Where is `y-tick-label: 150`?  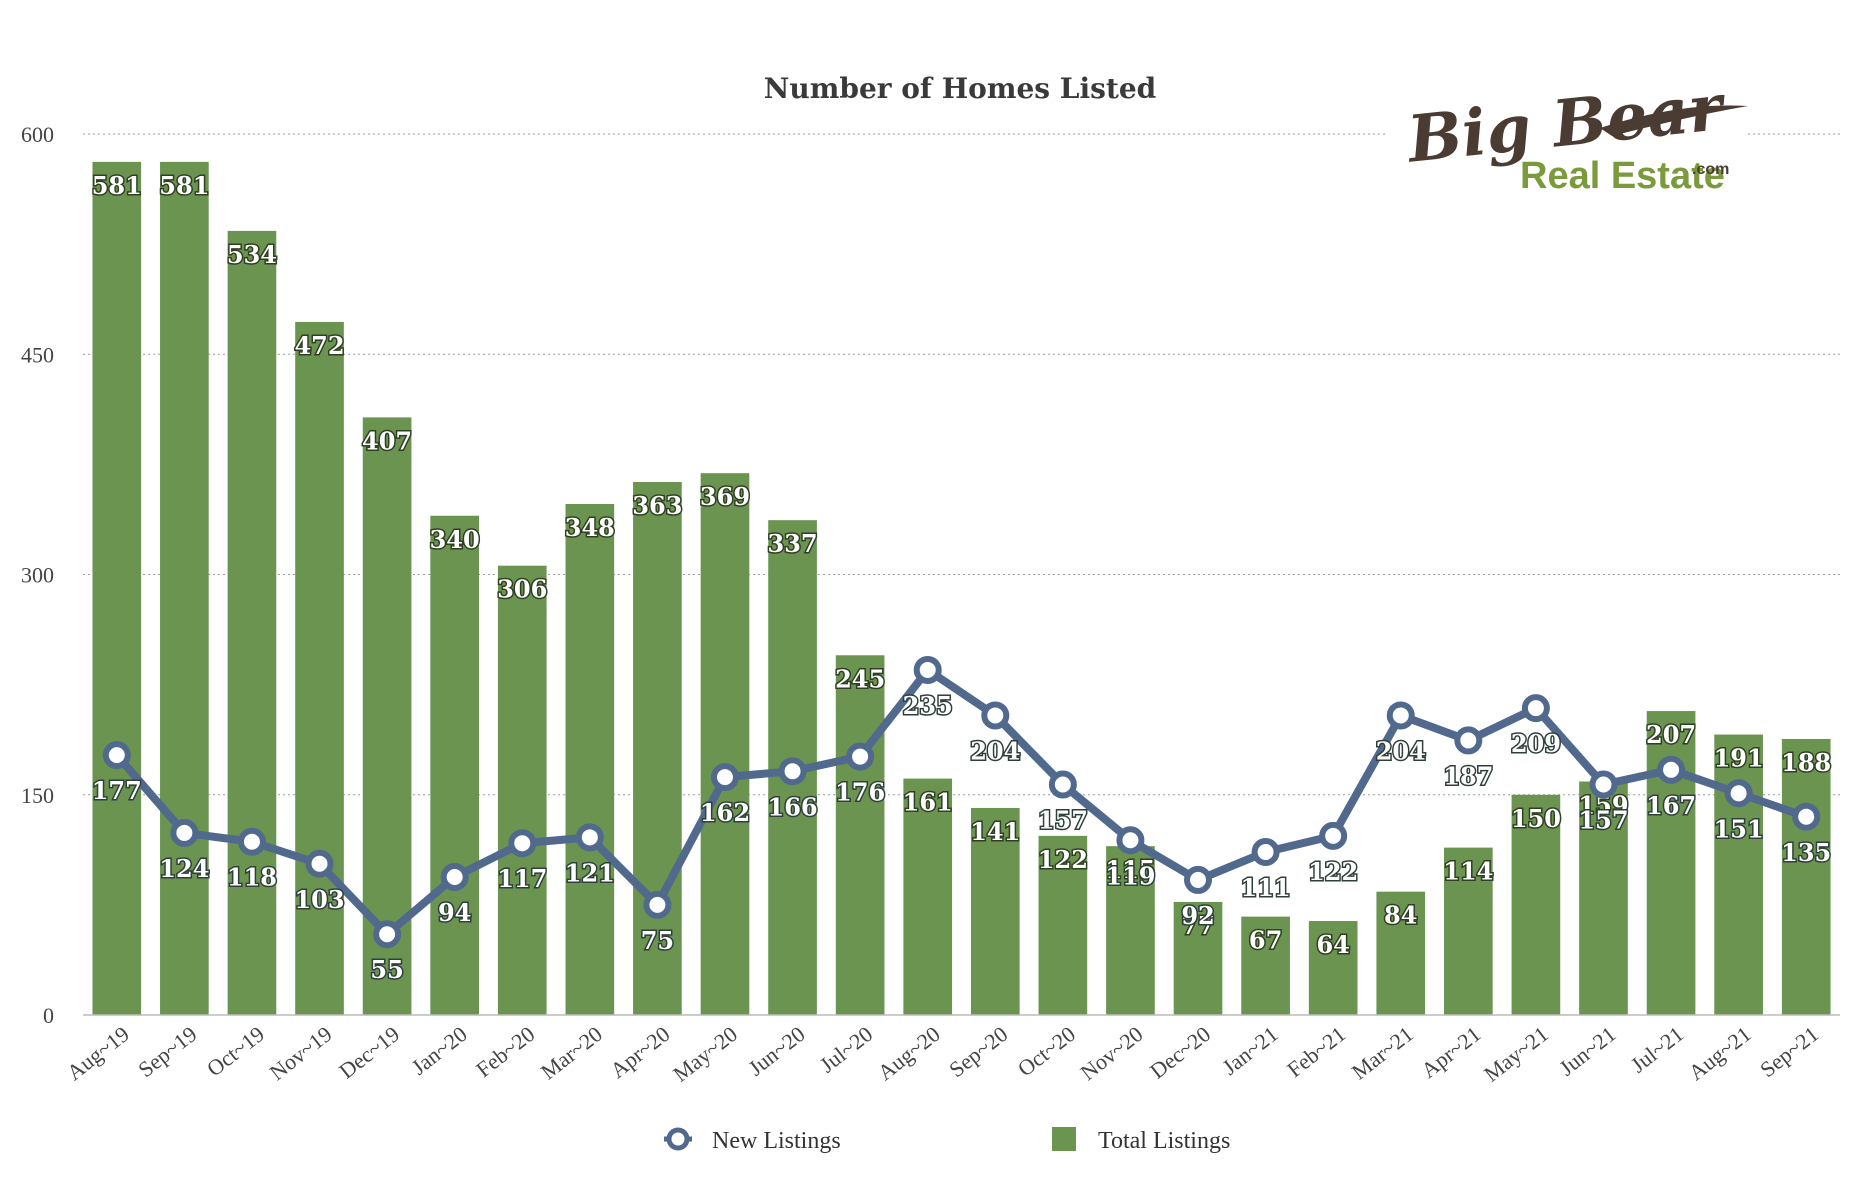 y-tick-label: 150 is located at coordinates (37, 795).